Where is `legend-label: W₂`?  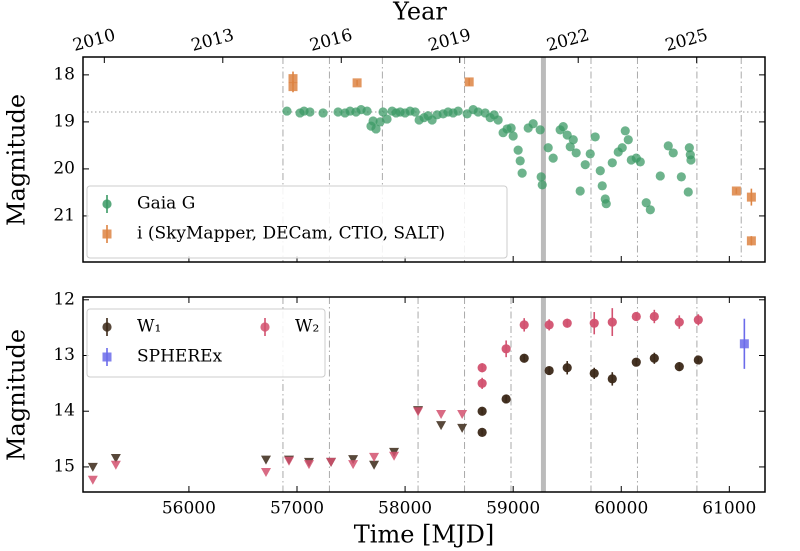 legend-label: W₂ is located at coordinates (307, 327).